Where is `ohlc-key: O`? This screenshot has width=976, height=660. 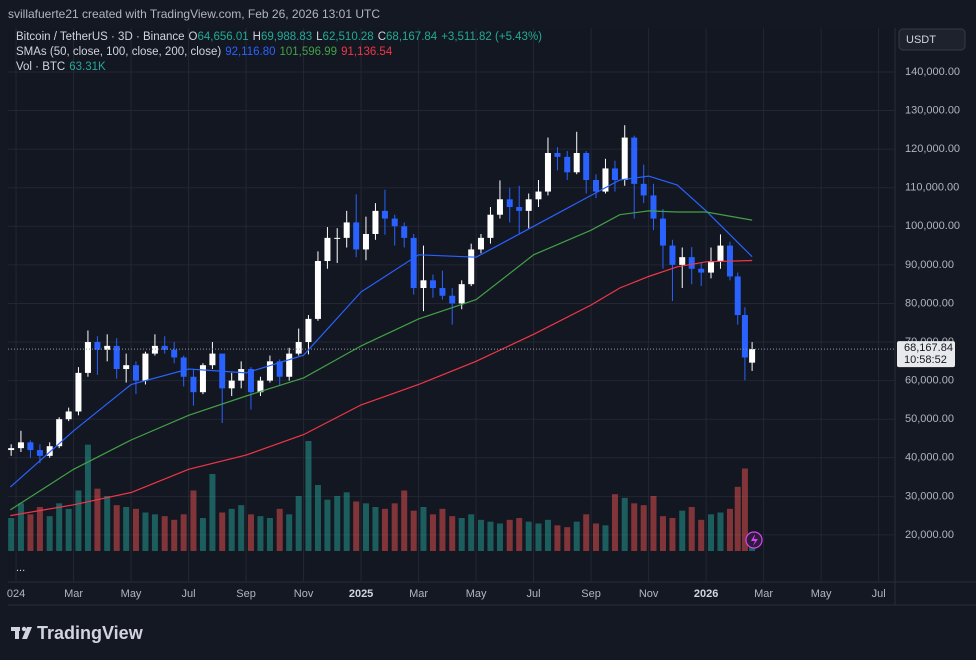 ohlc-key: O is located at coordinates (193, 37).